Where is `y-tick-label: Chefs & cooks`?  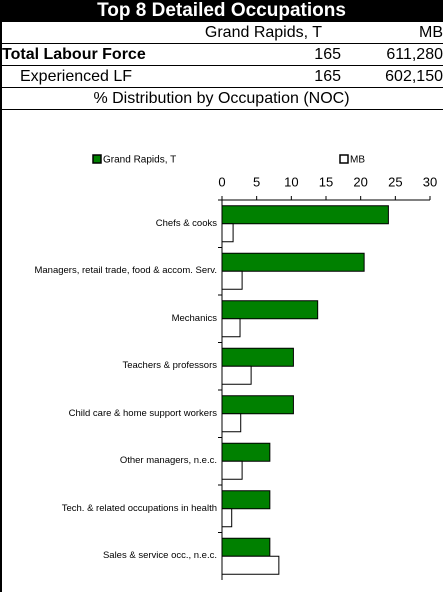 y-tick-label: Chefs & cooks is located at coordinates (186, 223).